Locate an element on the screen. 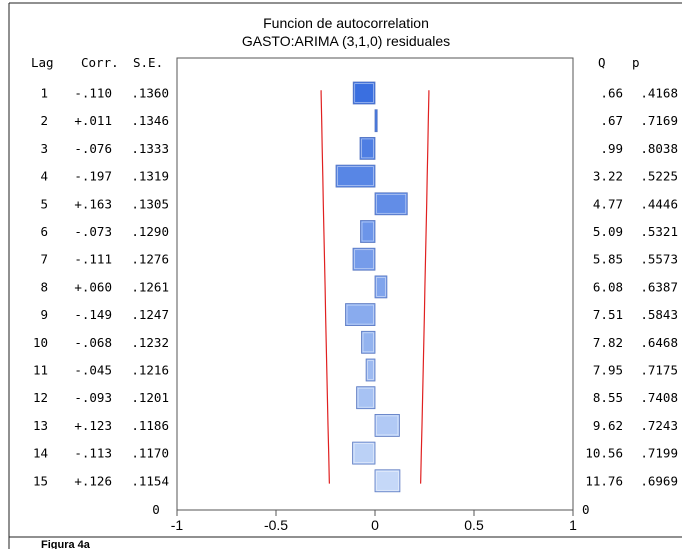  chart-title: Funcion de autocorrelation is located at coordinates (346, 23).